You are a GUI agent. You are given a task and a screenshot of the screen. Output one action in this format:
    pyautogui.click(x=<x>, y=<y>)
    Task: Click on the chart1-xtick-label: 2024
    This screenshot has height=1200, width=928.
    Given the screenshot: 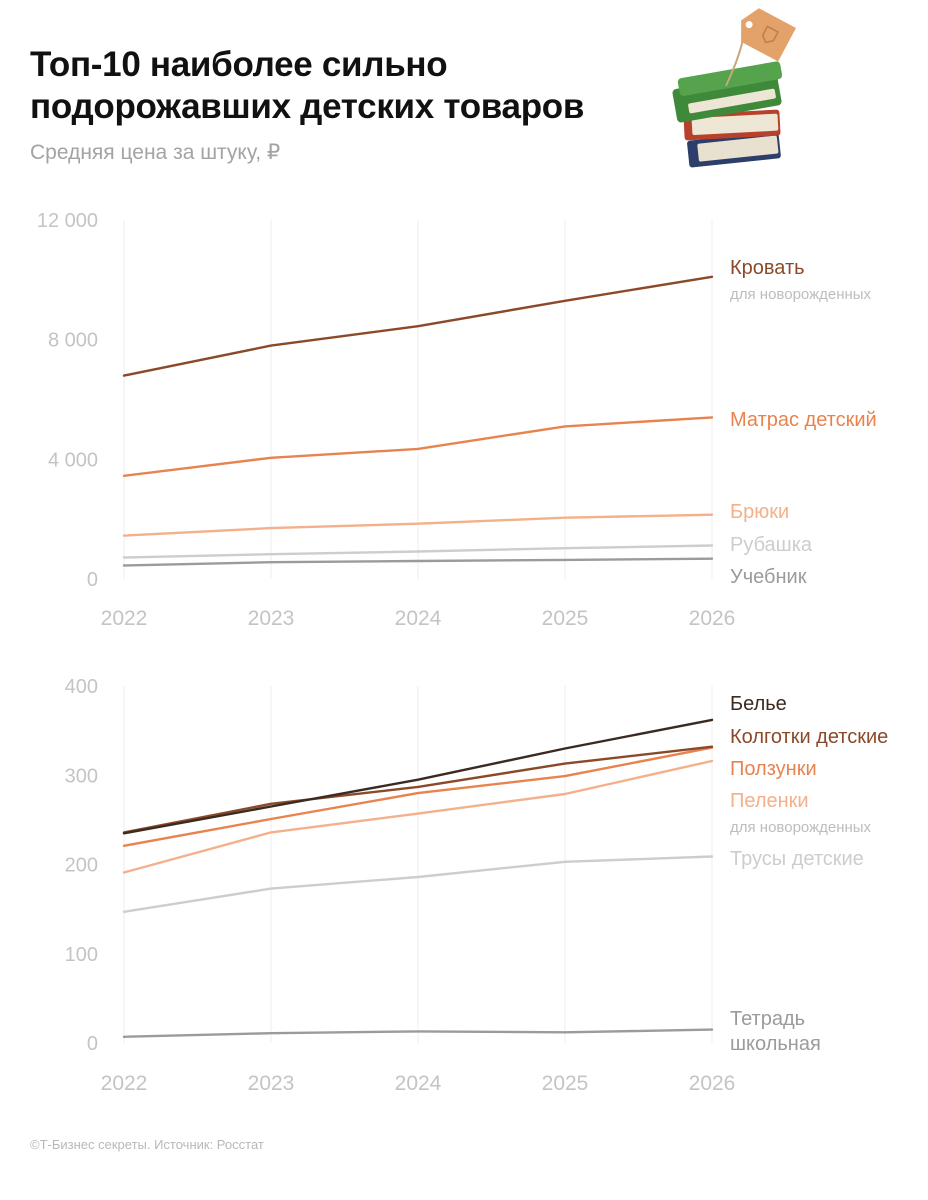 What is the action you would take?
    pyautogui.click(x=418, y=618)
    